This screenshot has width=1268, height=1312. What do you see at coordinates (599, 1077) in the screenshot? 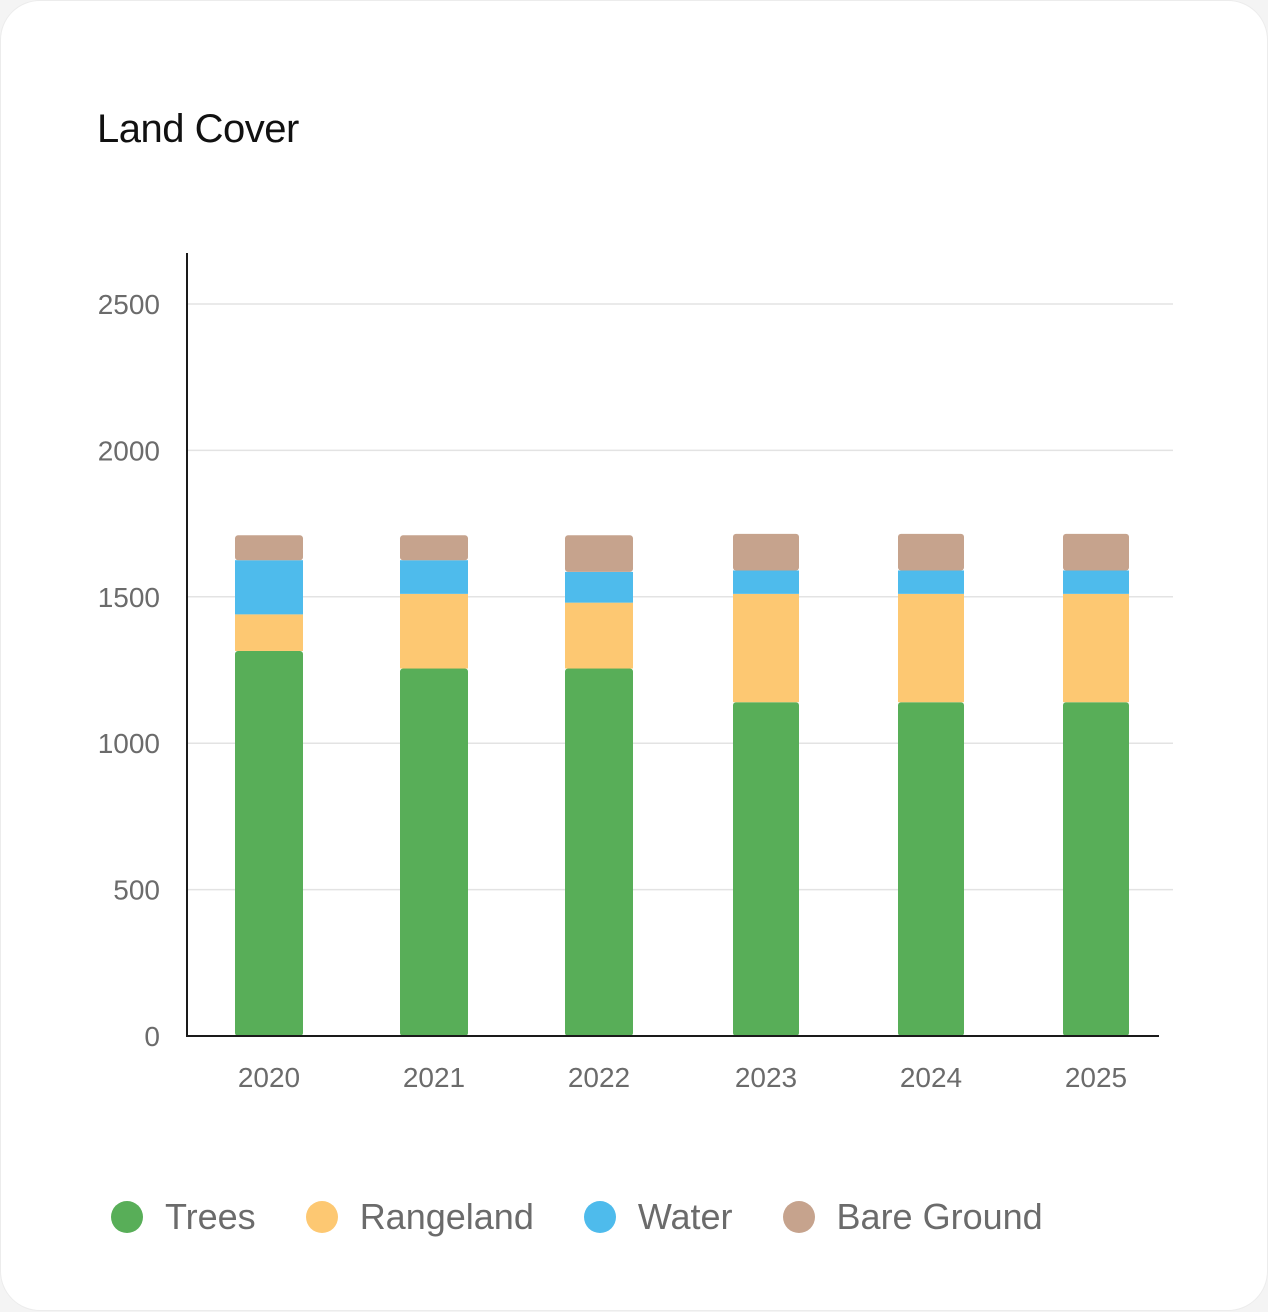
I see `x-tick-label: 2022` at bounding box center [599, 1077].